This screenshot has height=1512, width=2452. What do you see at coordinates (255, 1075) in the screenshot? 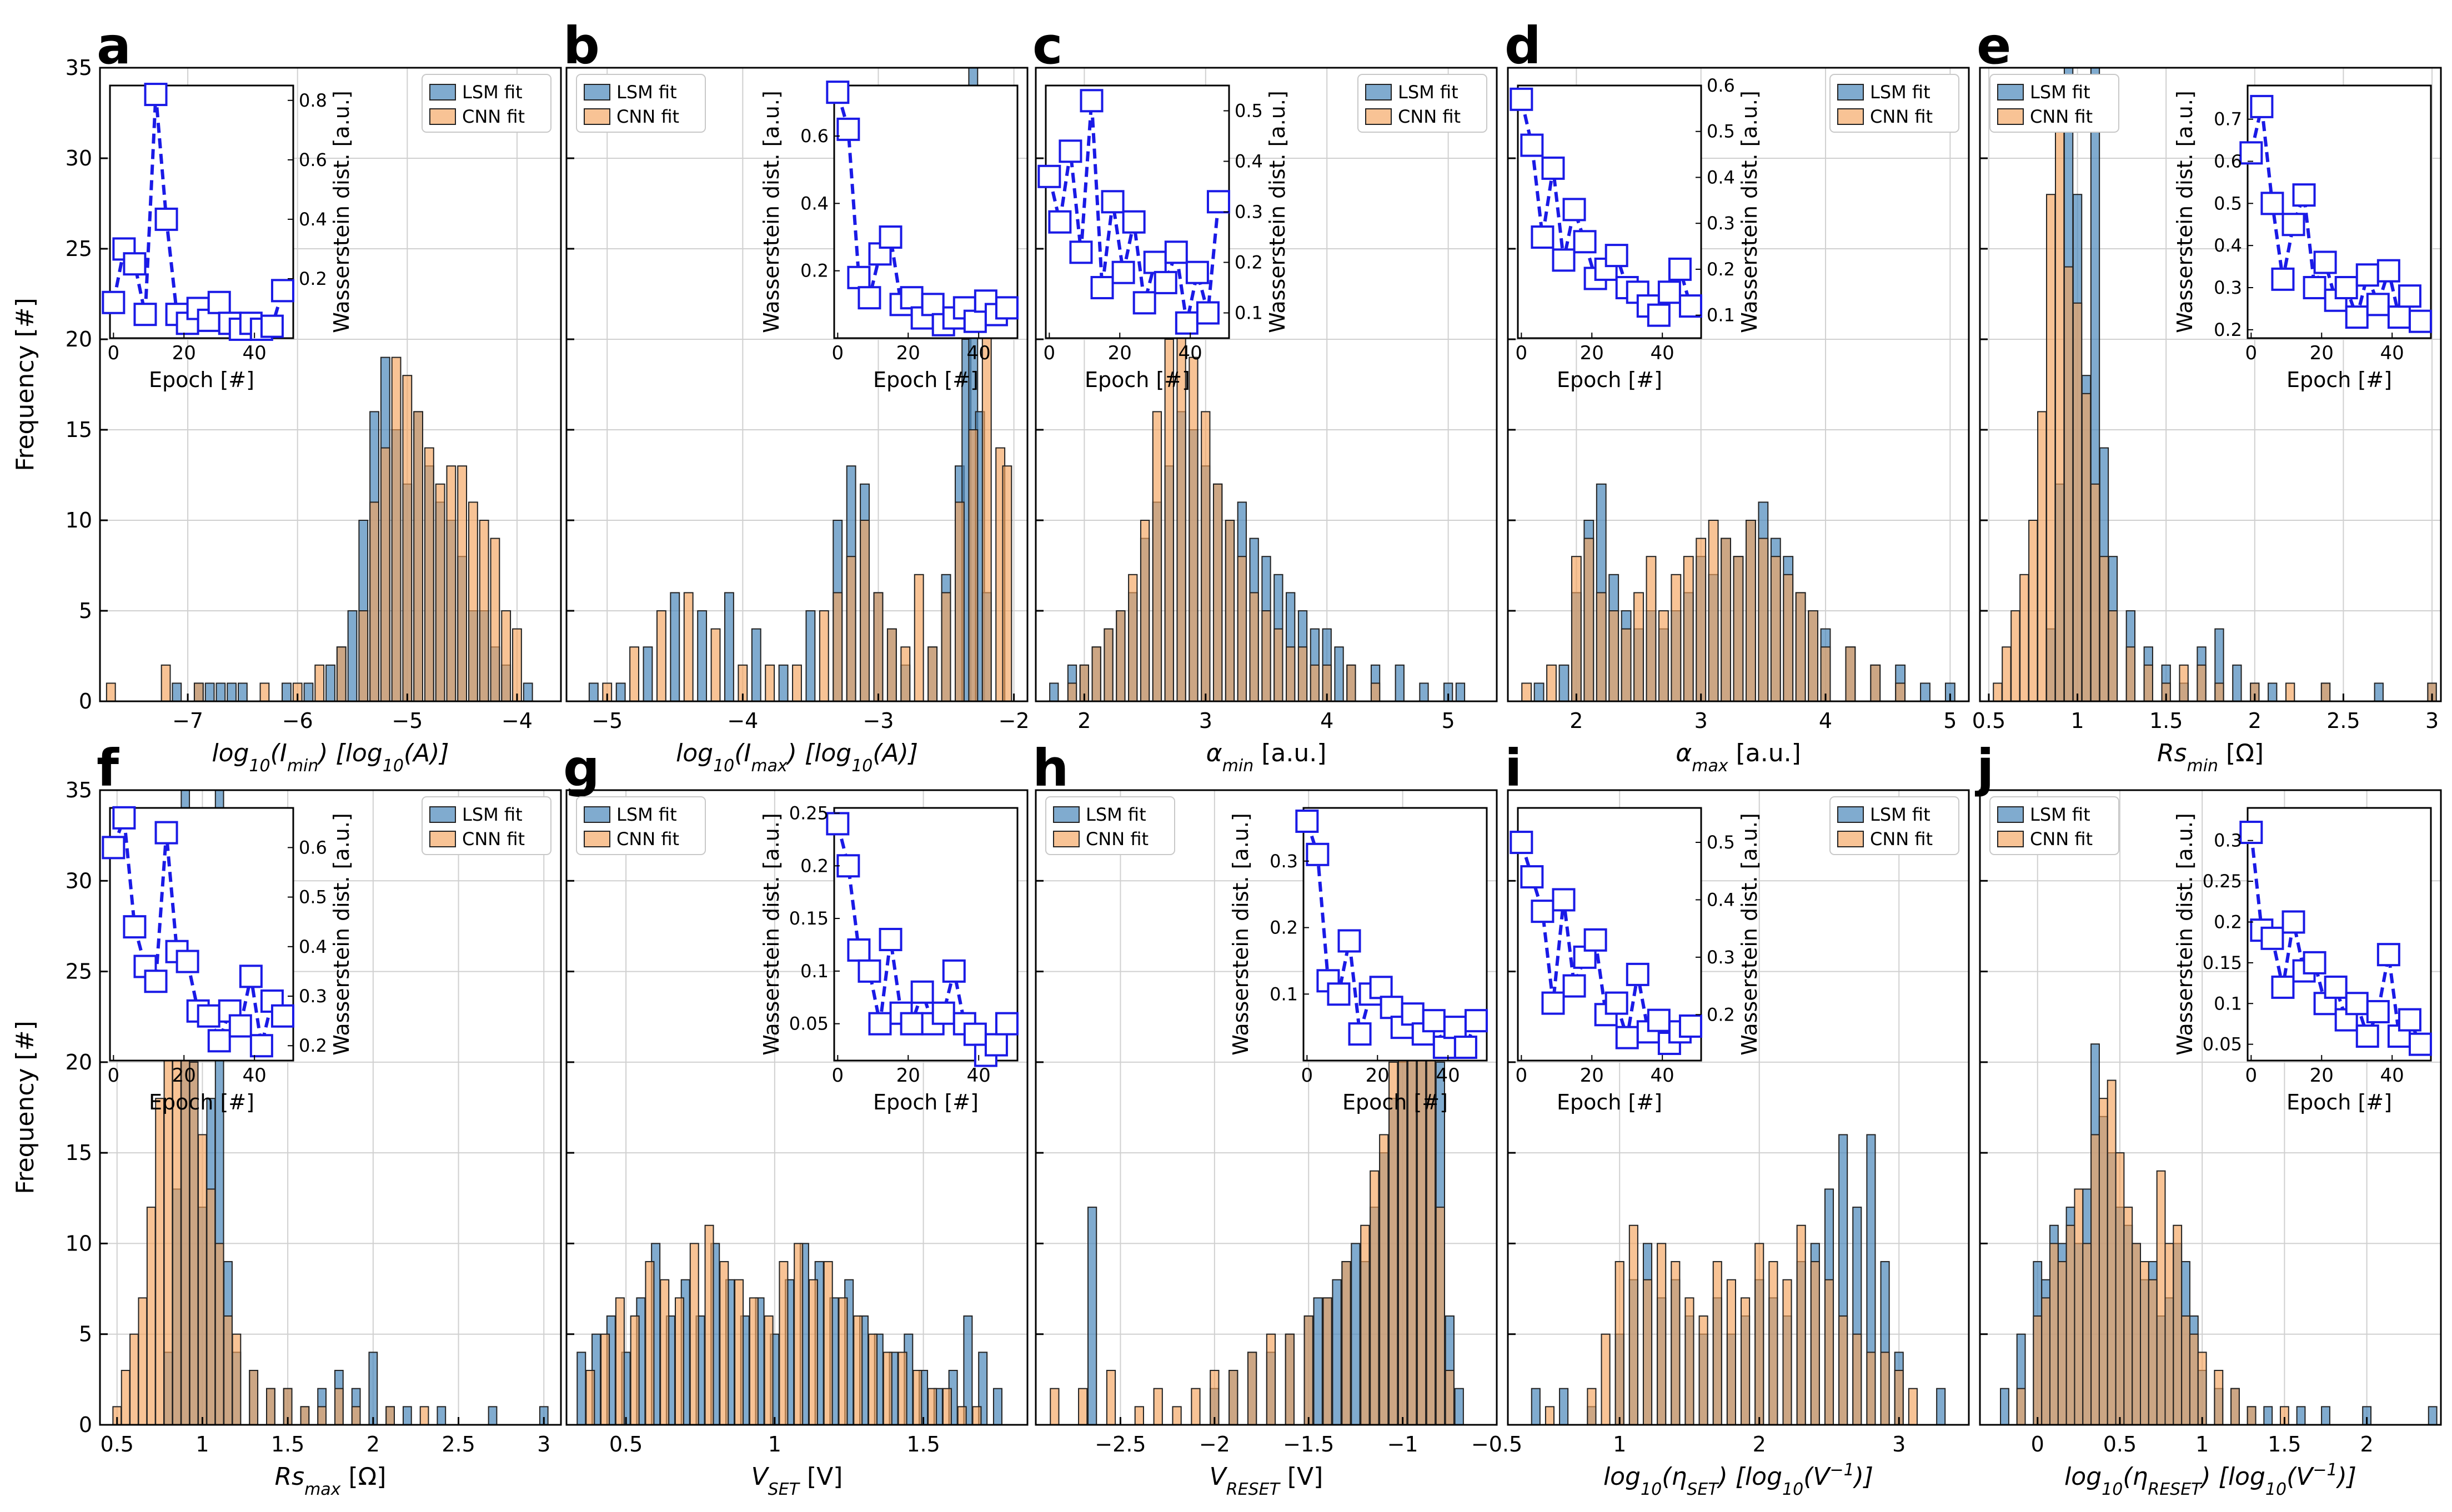
I see `inset-x-tick-label: 40` at bounding box center [255, 1075].